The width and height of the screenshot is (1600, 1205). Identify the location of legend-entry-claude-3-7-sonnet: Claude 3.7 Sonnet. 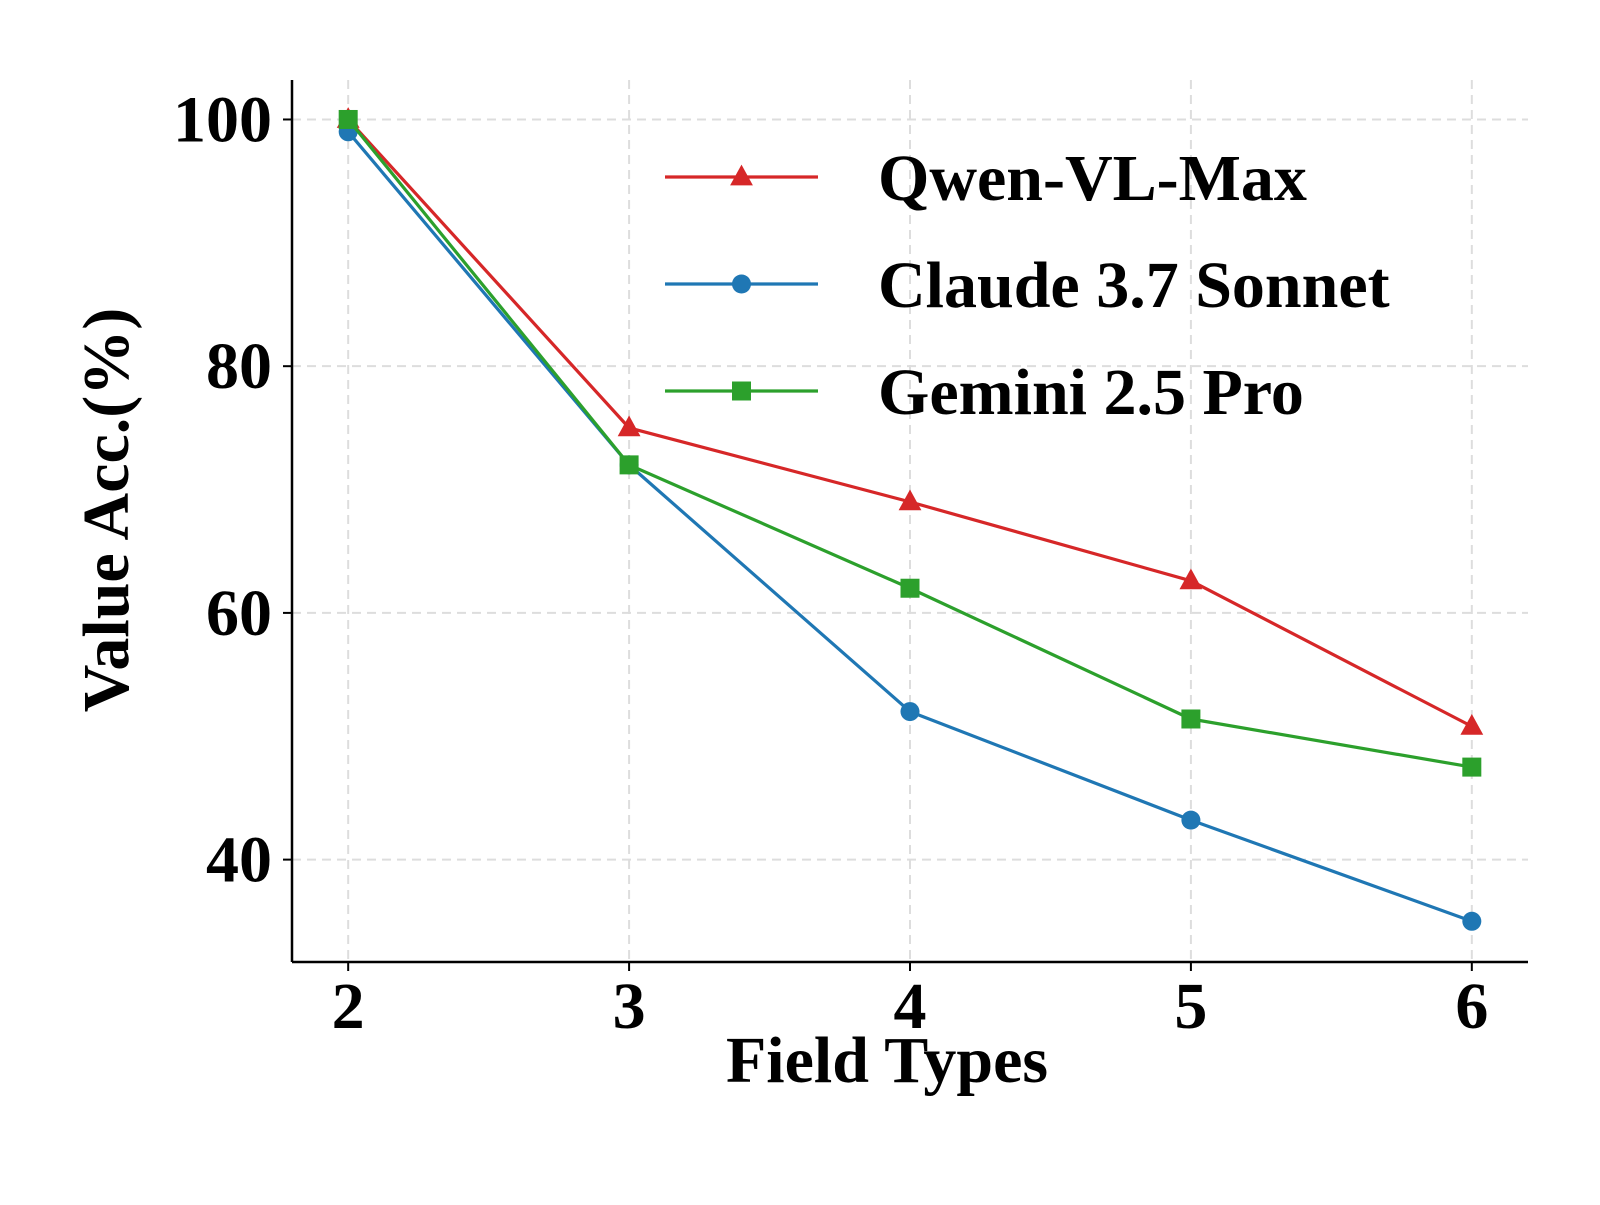
(1027, 285).